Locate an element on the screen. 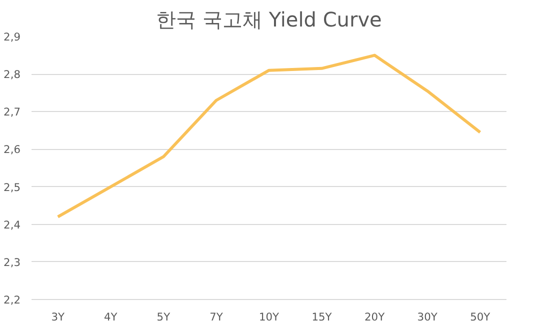  y-tick-label: 2,6 is located at coordinates (12, 149).